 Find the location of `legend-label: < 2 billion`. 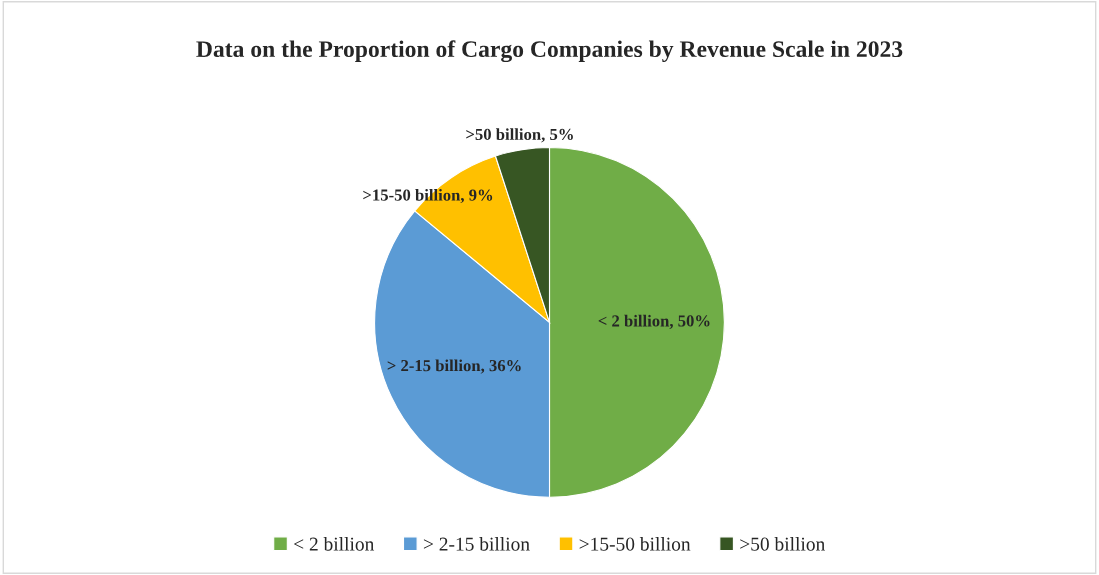

legend-label: < 2 billion is located at coordinates (334, 543).